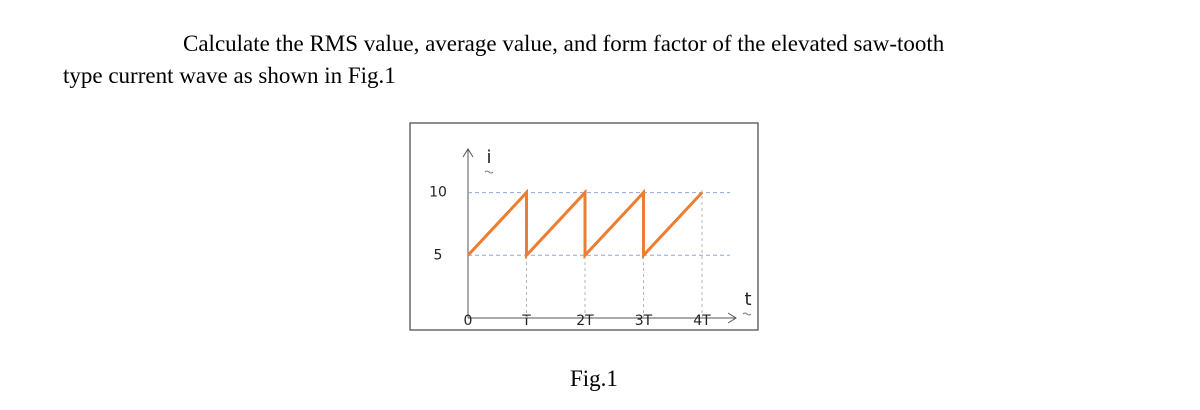  I want to click on x-tick-label: 4T, so click(702, 321).